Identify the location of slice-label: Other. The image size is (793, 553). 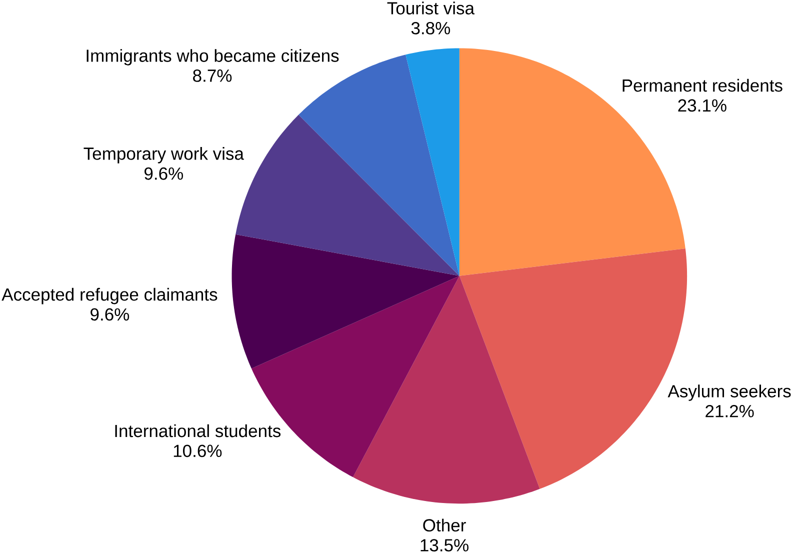
(444, 525).